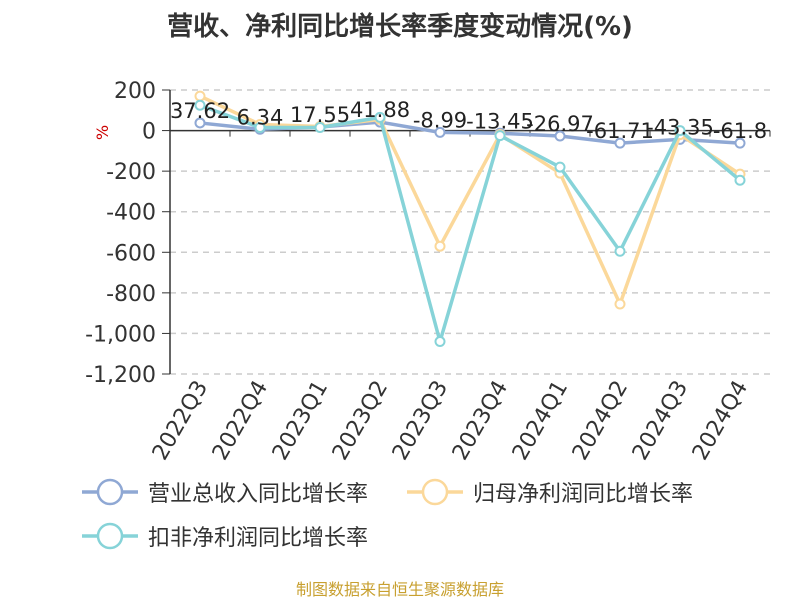  I want to click on y-tick-label: -200, so click(131, 172).